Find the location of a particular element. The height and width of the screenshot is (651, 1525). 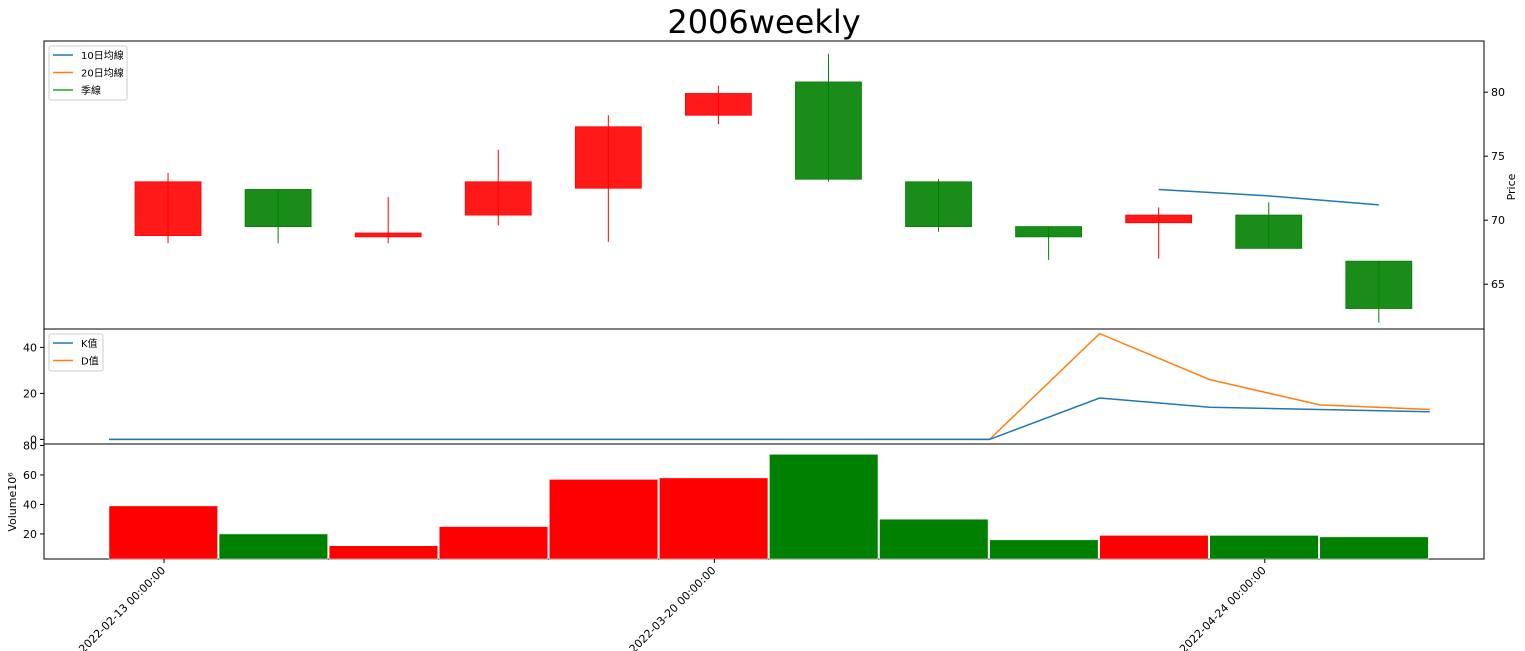

volume-ytick-label: 60 is located at coordinates (30, 475).